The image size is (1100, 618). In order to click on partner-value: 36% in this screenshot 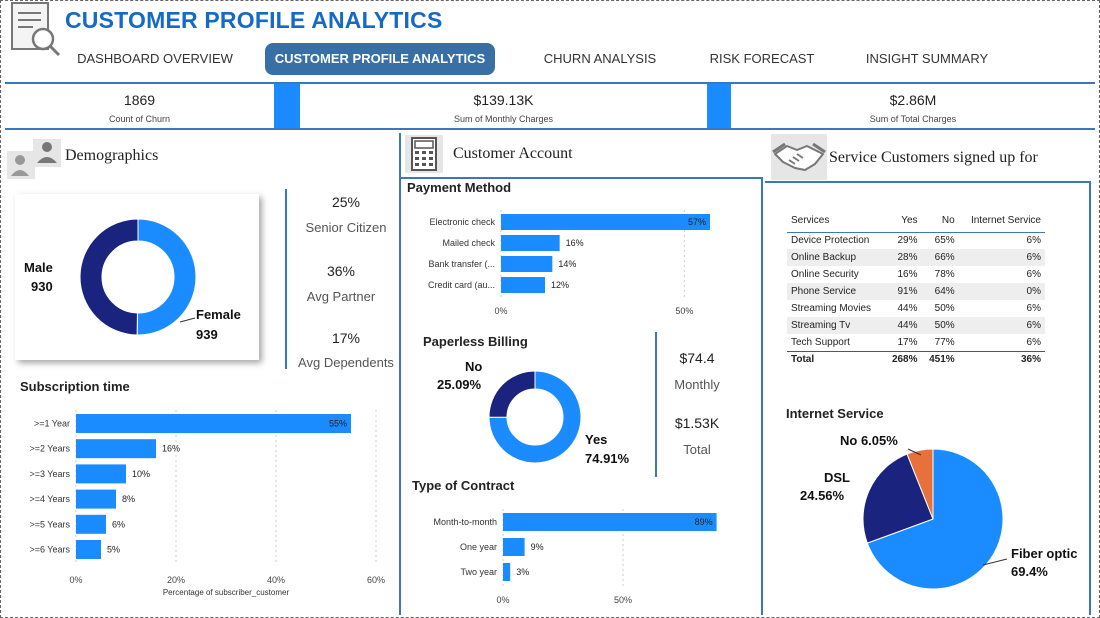, I will do `click(341, 271)`.